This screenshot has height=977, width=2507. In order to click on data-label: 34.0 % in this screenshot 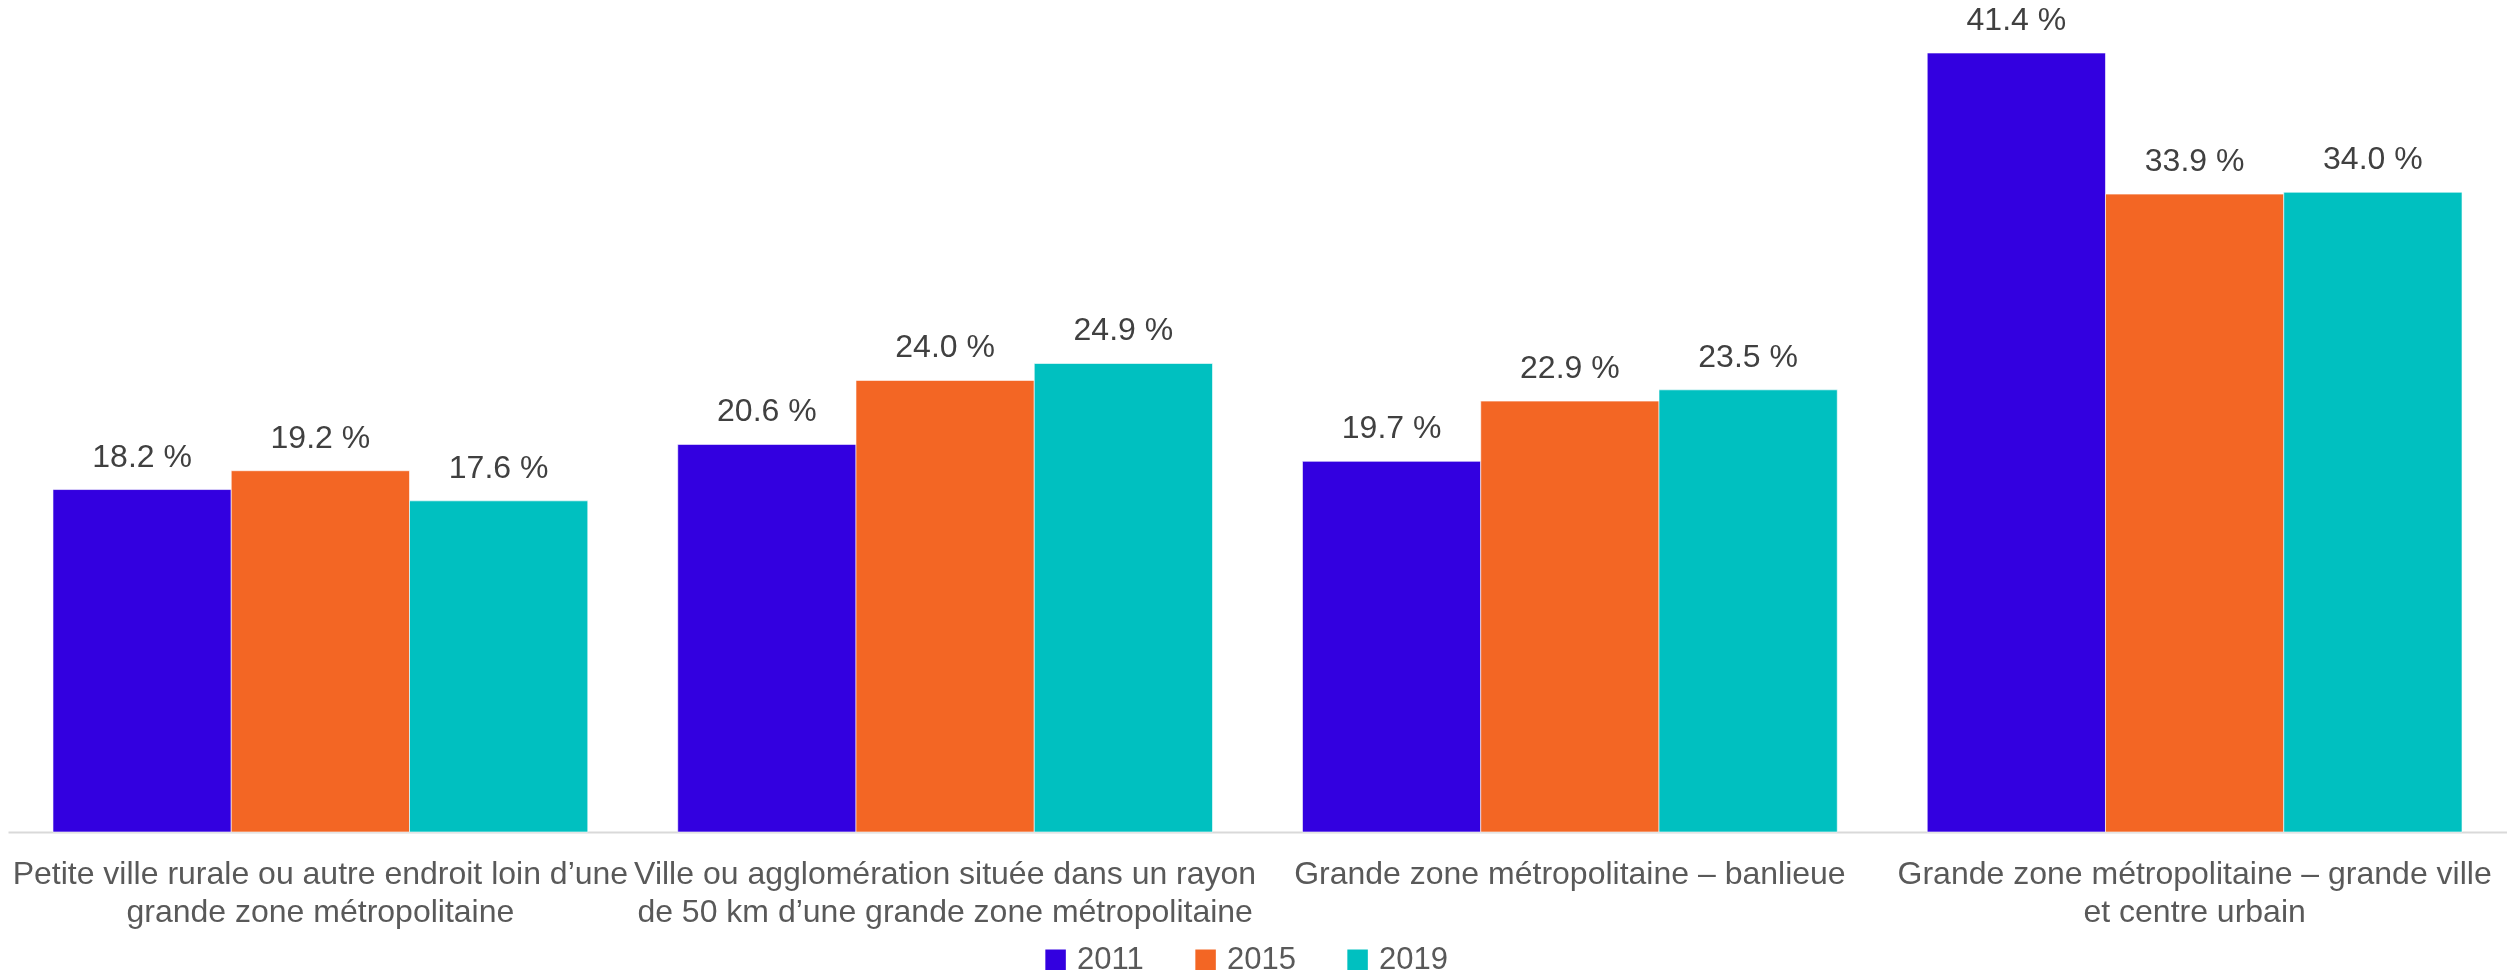, I will do `click(2373, 158)`.